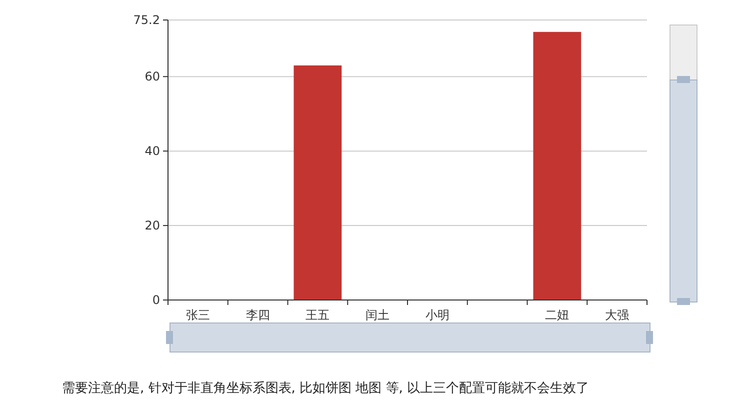  I want to click on text: 需要注意的是, 针对于非直角坐标系图表, 比如饼图 地图 等, 以上三个配置可能就不会生效了, so click(326, 388).